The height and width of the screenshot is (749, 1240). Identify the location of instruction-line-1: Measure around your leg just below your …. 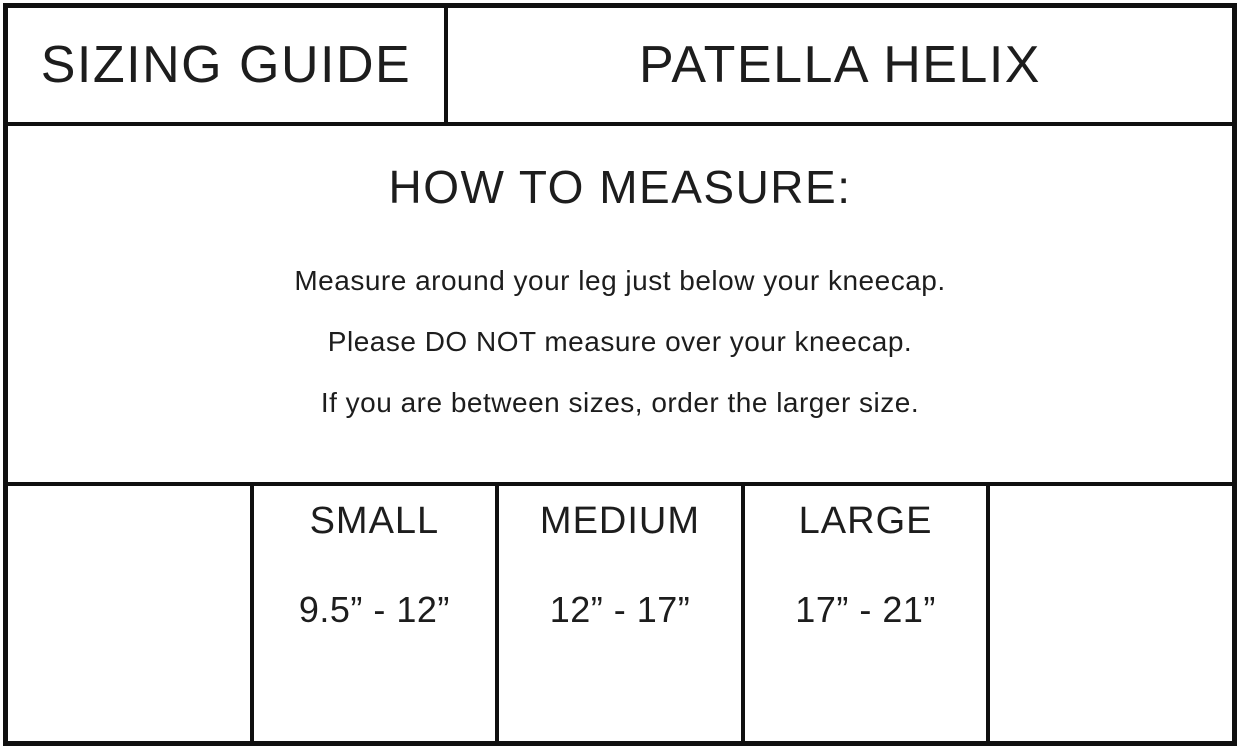
(620, 280).